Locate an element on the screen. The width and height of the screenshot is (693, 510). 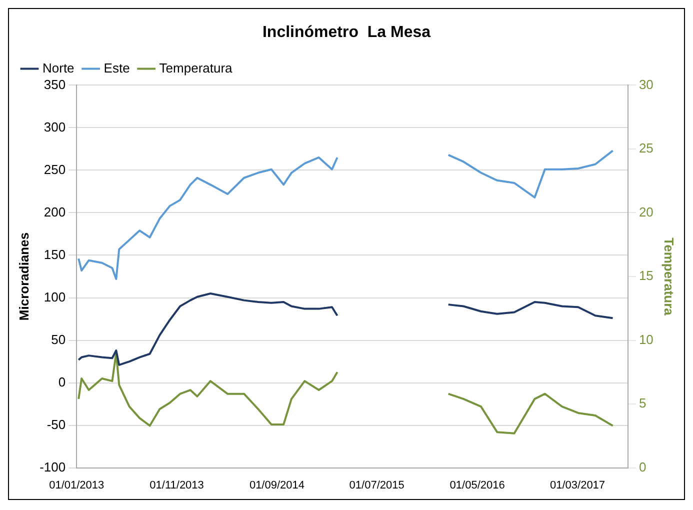
y-tick-label: 250 is located at coordinates (55, 169).